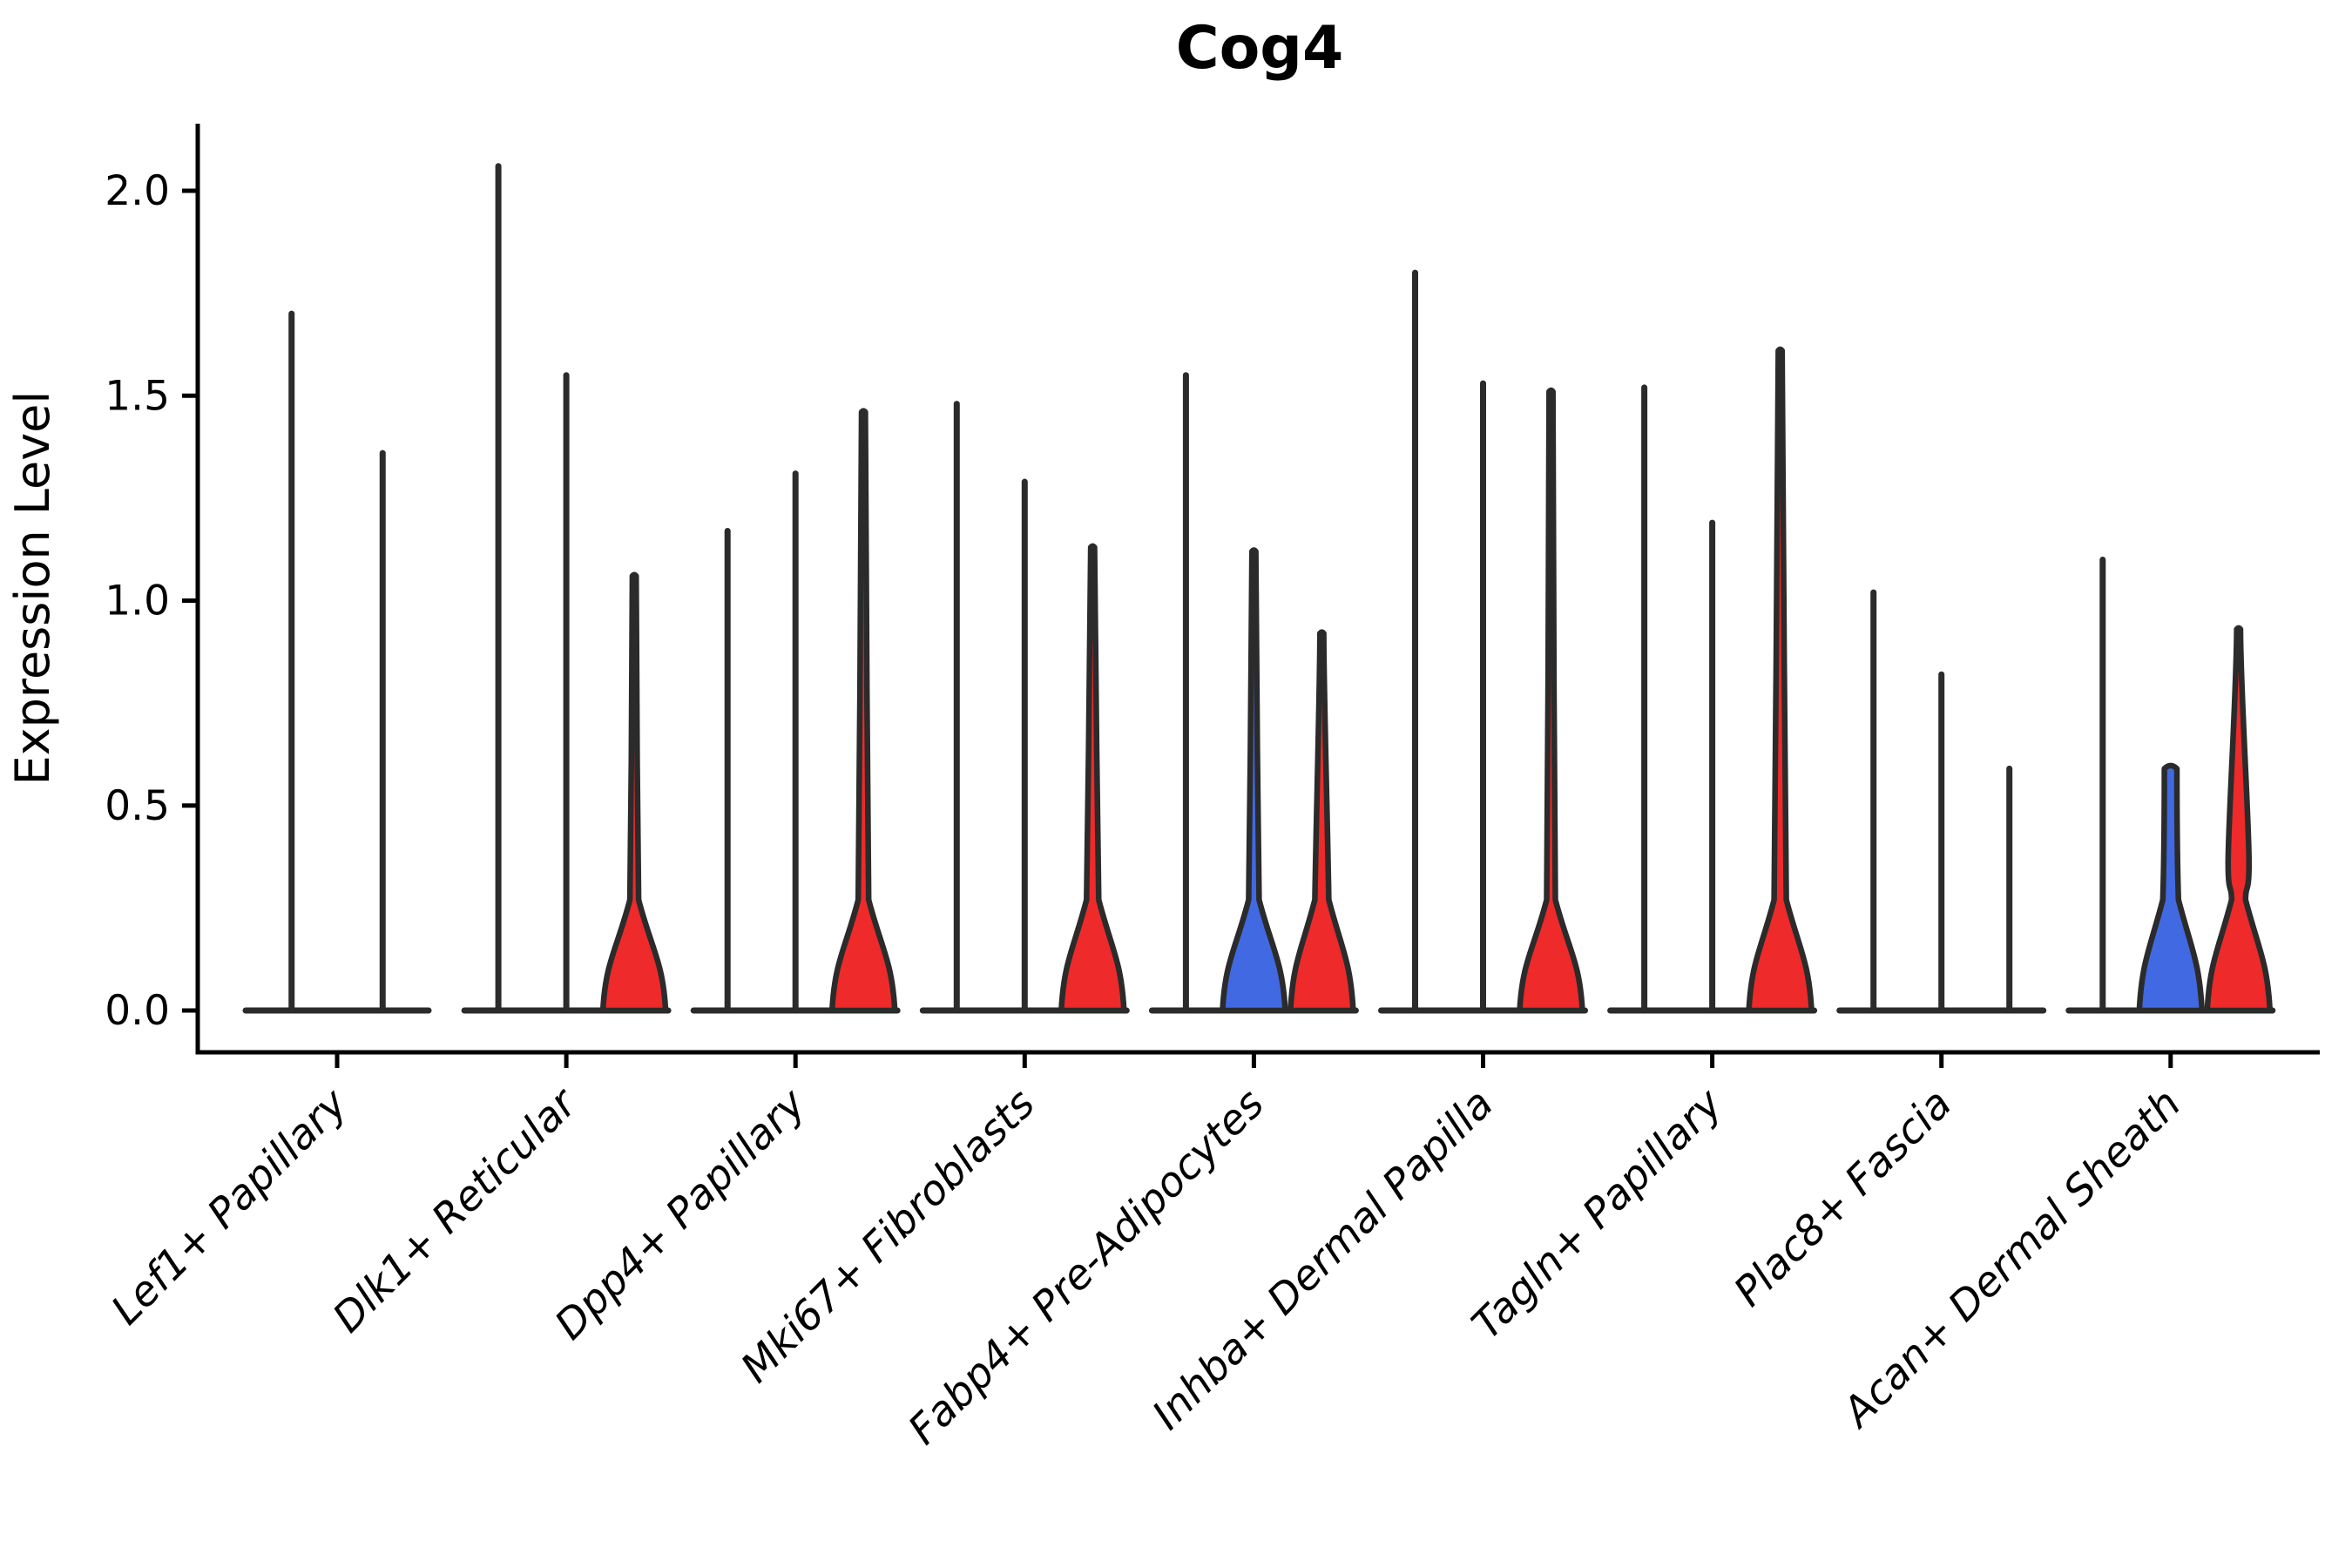 The width and height of the screenshot is (2352, 1568). Describe the element at coordinates (137, 601) in the screenshot. I see `y-tick-label: 1.0` at that location.